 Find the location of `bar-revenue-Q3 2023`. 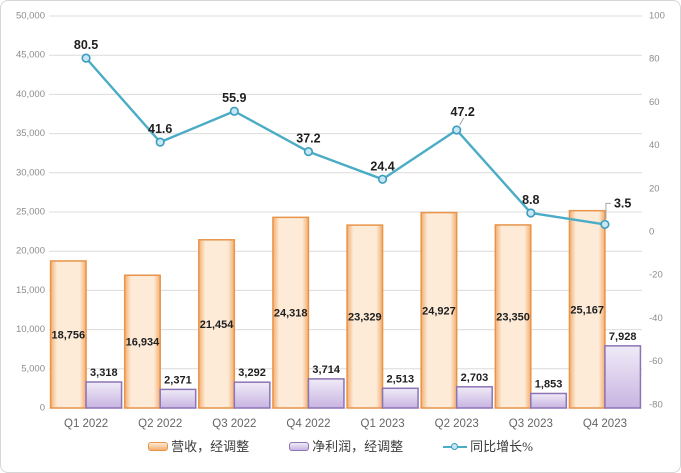

bar-revenue-Q3 2023 is located at coordinates (513, 316).